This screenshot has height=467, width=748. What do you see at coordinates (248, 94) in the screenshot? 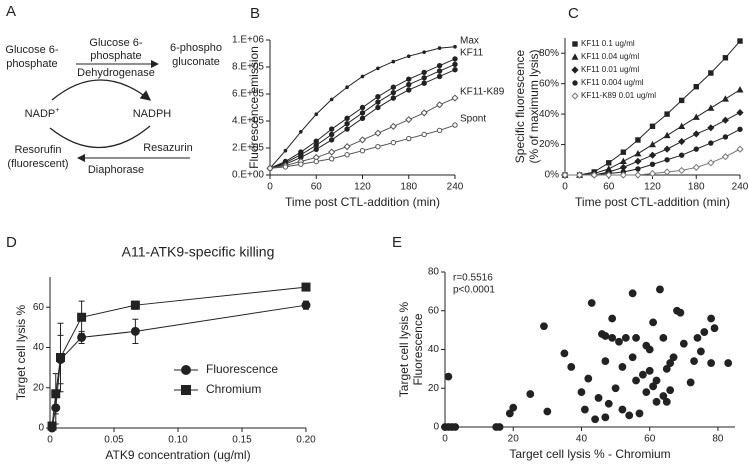
I see `y-tick-label: 6.E+05` at bounding box center [248, 94].